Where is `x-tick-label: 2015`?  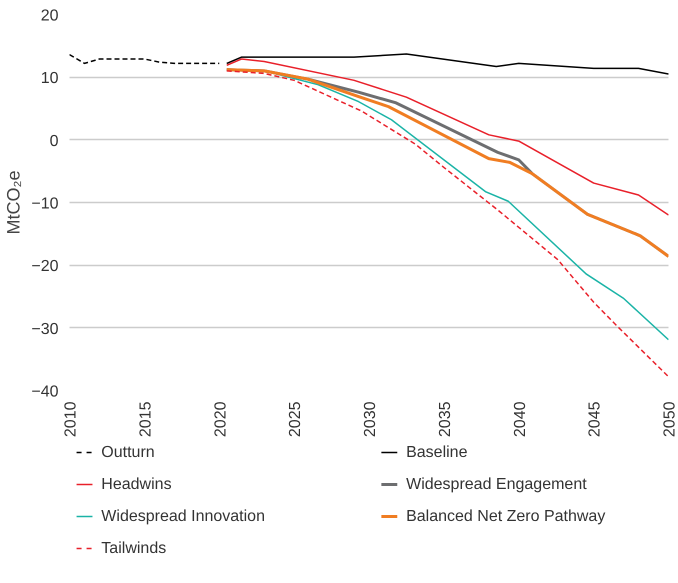 x-tick-label: 2015 is located at coordinates (145, 419).